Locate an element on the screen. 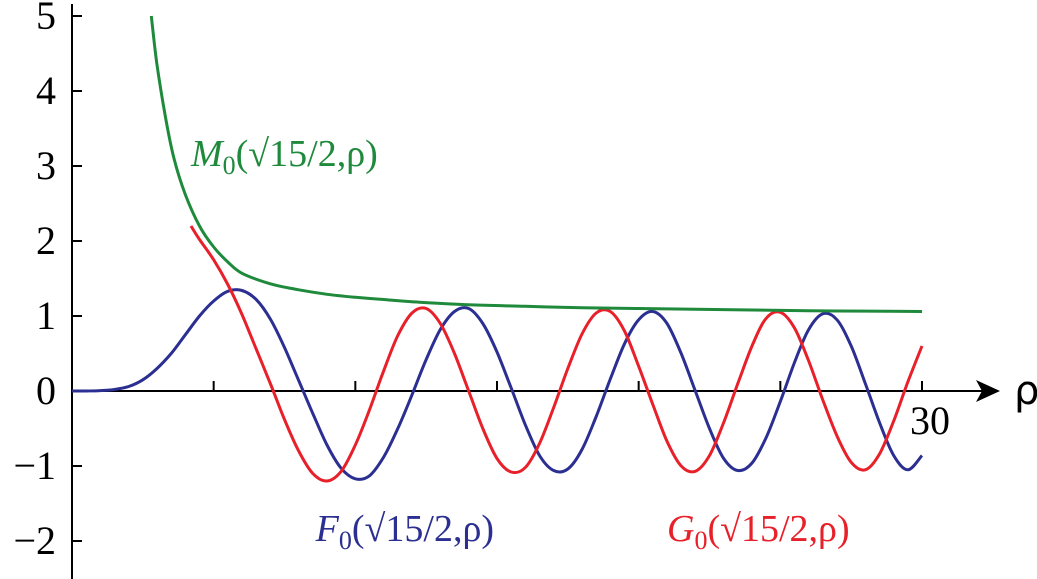  x-tick-label: 30 is located at coordinates (930, 420).